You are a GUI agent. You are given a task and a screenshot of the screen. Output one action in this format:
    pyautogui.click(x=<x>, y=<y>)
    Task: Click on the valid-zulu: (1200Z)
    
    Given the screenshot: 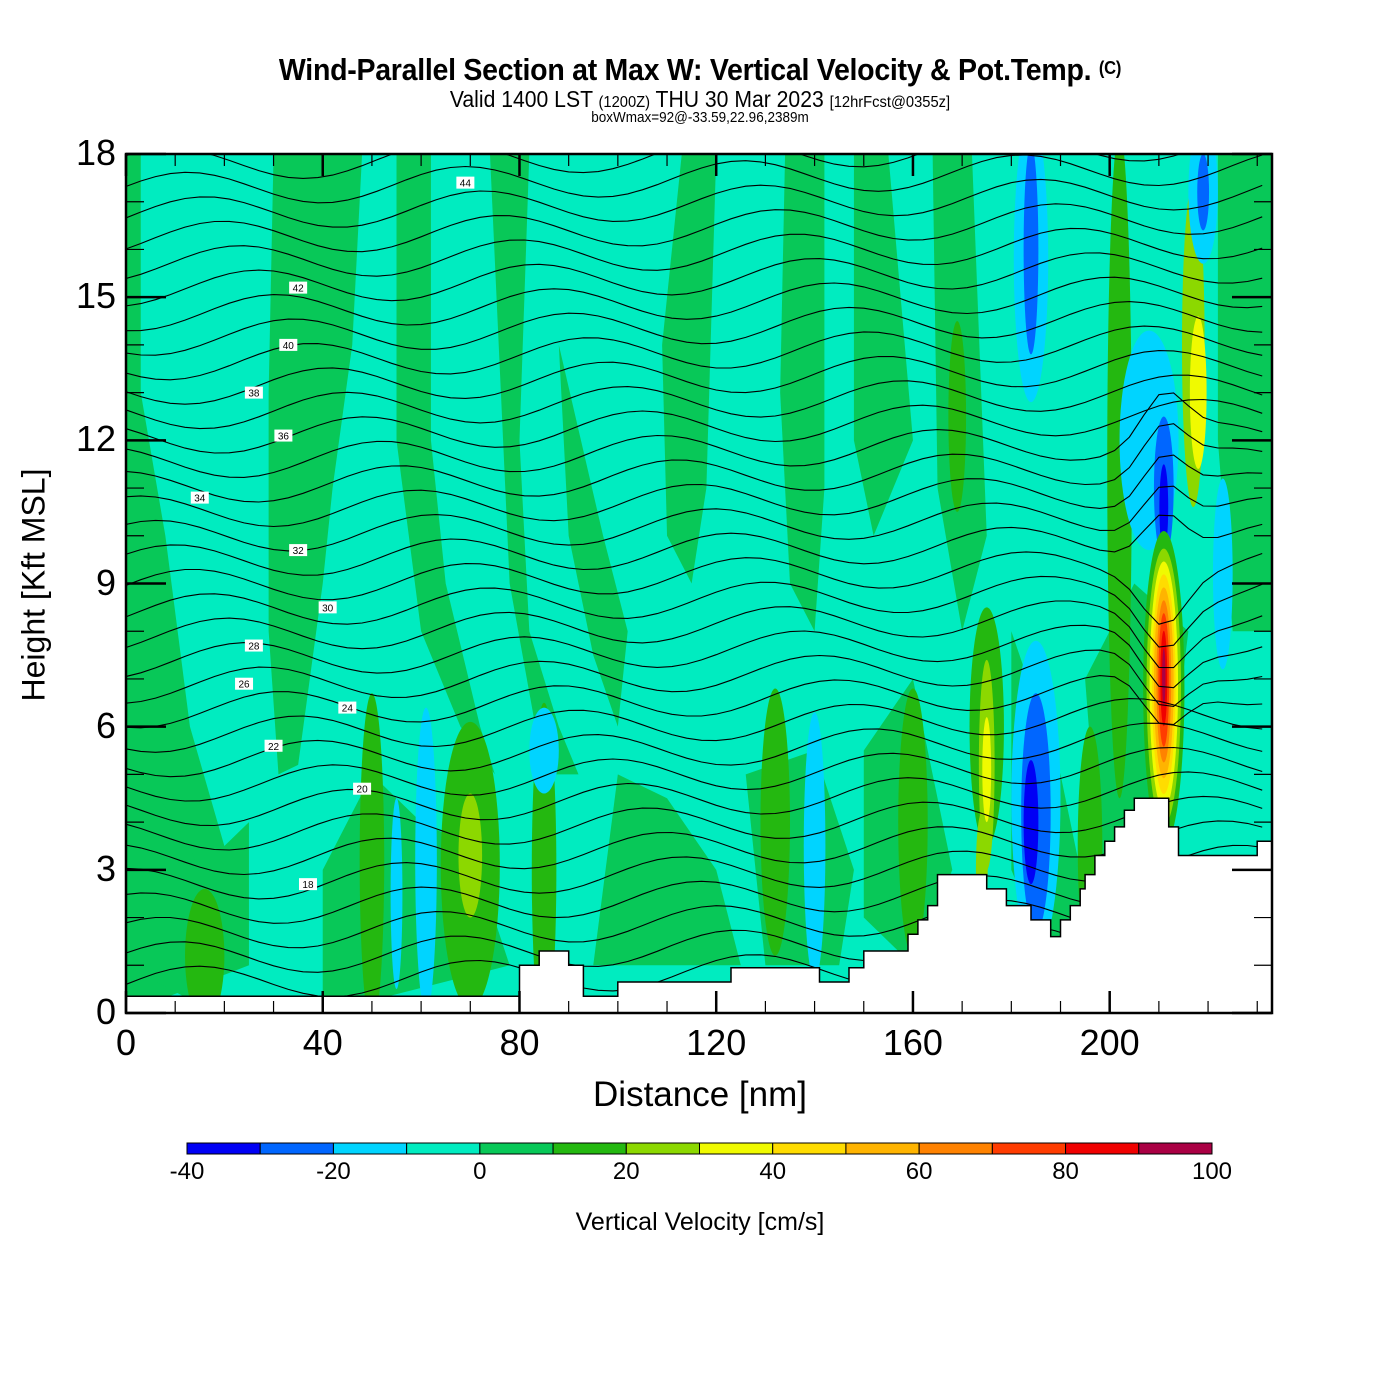 What is the action you would take?
    pyautogui.click(x=624, y=102)
    